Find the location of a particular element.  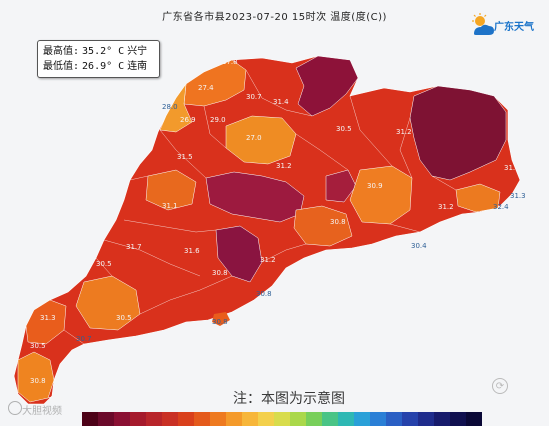

watermark-text: 大胆视频 is located at coordinates (42, 411).